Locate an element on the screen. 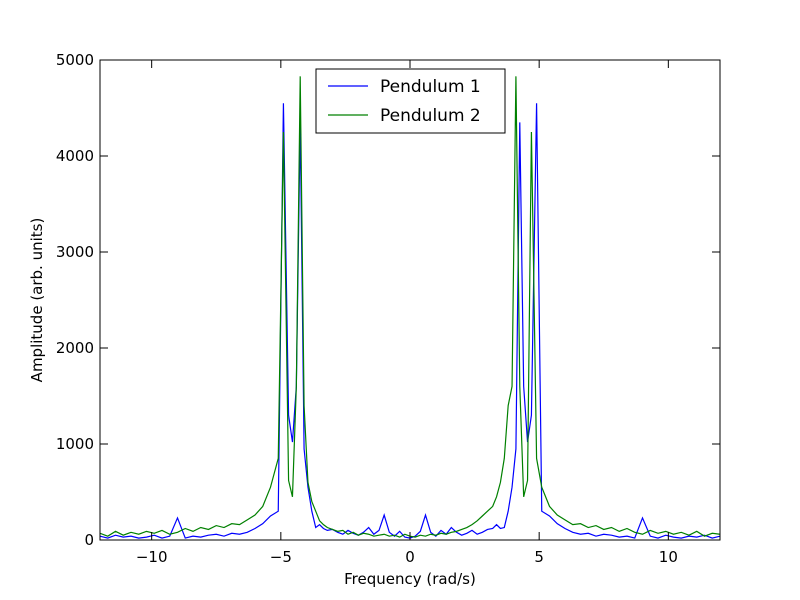  y-tick-label: 1000 is located at coordinates (75, 444).